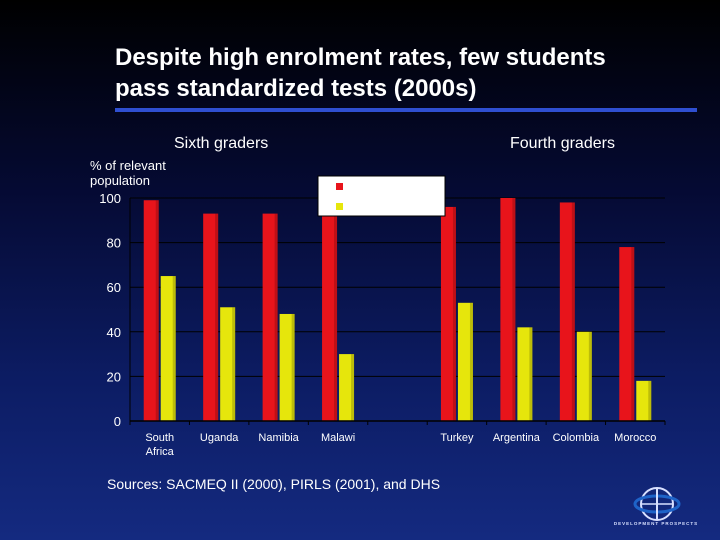  Describe the element at coordinates (114, 376) in the screenshot. I see `y-tick-label: 20` at that location.